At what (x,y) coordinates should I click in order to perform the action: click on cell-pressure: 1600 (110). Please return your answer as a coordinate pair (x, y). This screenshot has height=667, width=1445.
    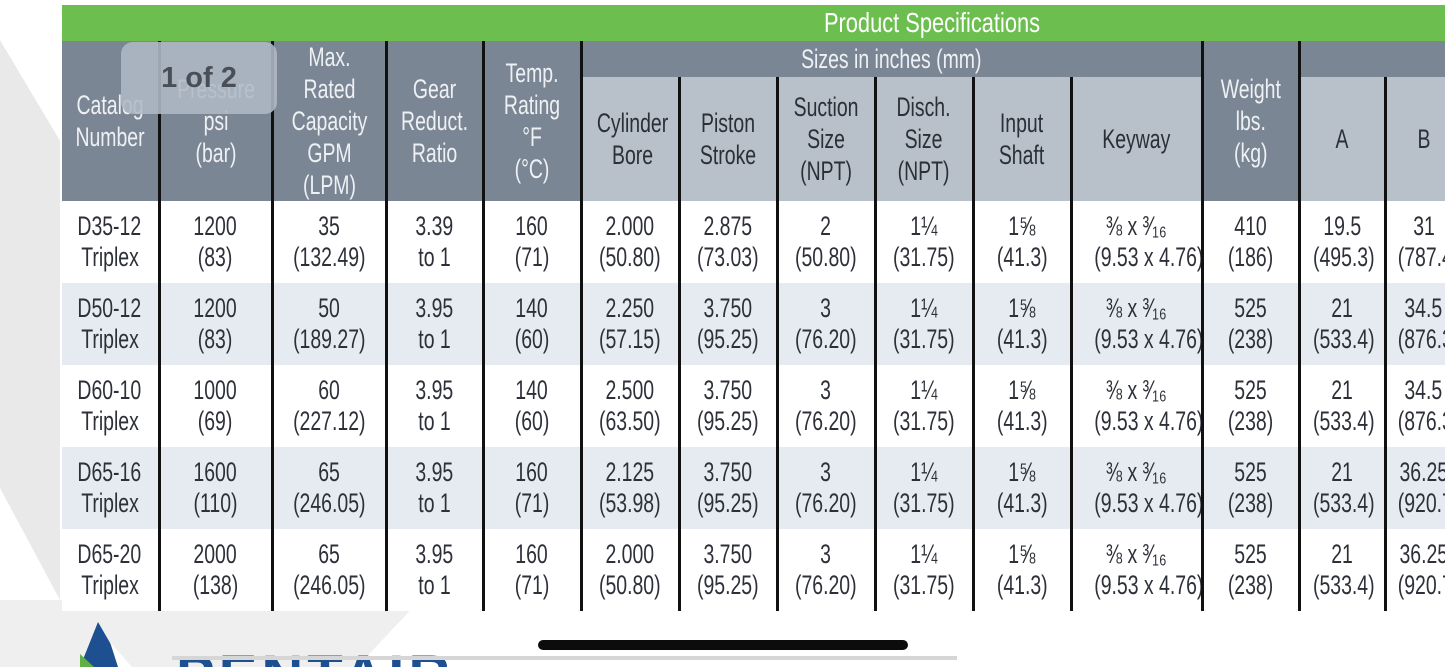
    Looking at the image, I should click on (216, 488).